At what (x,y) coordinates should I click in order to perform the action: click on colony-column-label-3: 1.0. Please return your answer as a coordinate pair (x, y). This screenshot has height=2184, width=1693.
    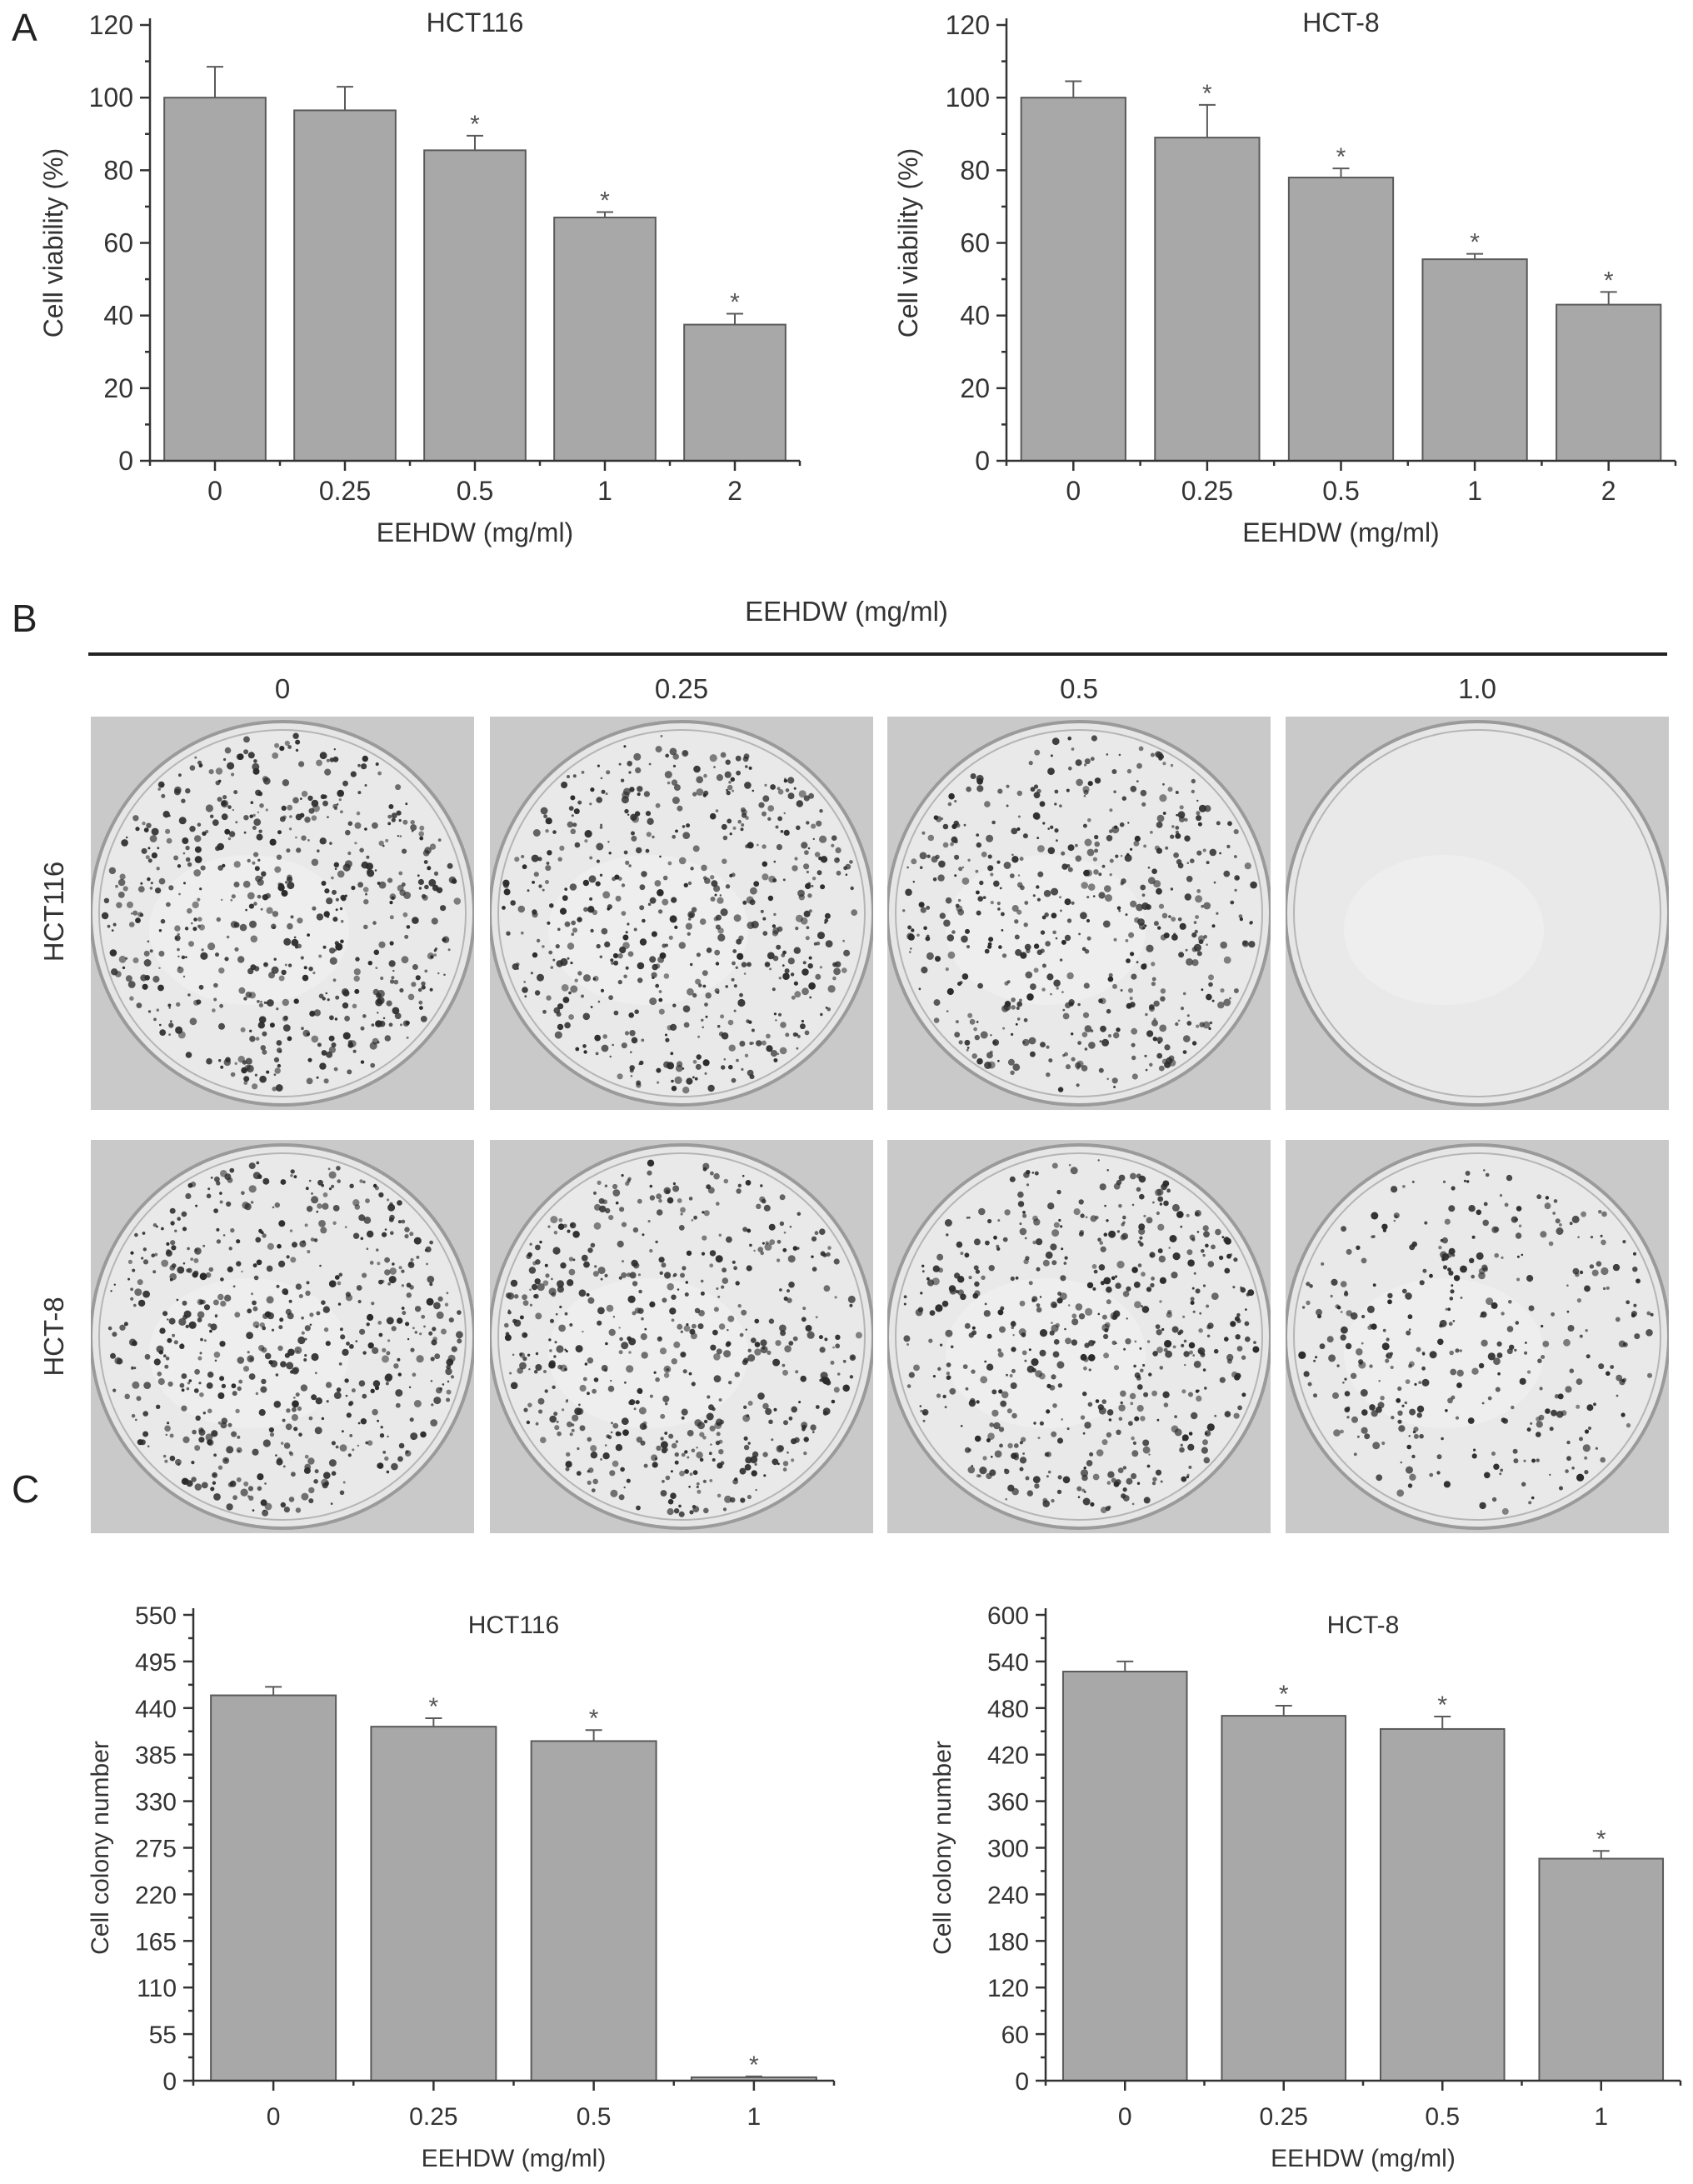
    Looking at the image, I should click on (1477, 688).